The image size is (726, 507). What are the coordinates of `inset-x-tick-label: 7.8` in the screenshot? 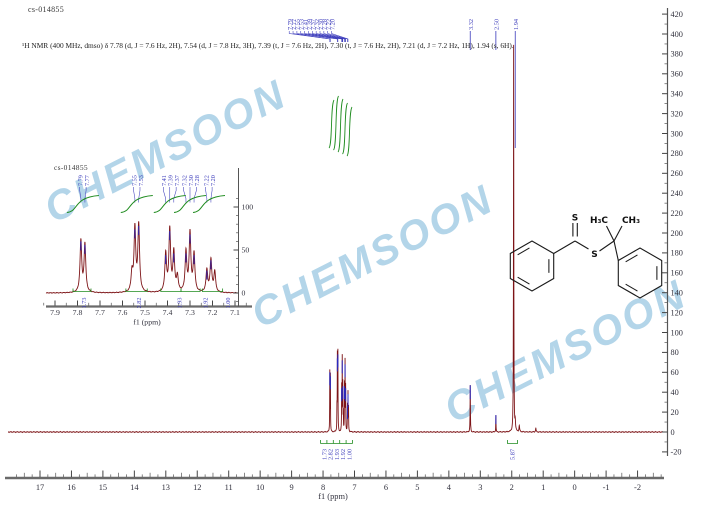 It's located at (78, 312).